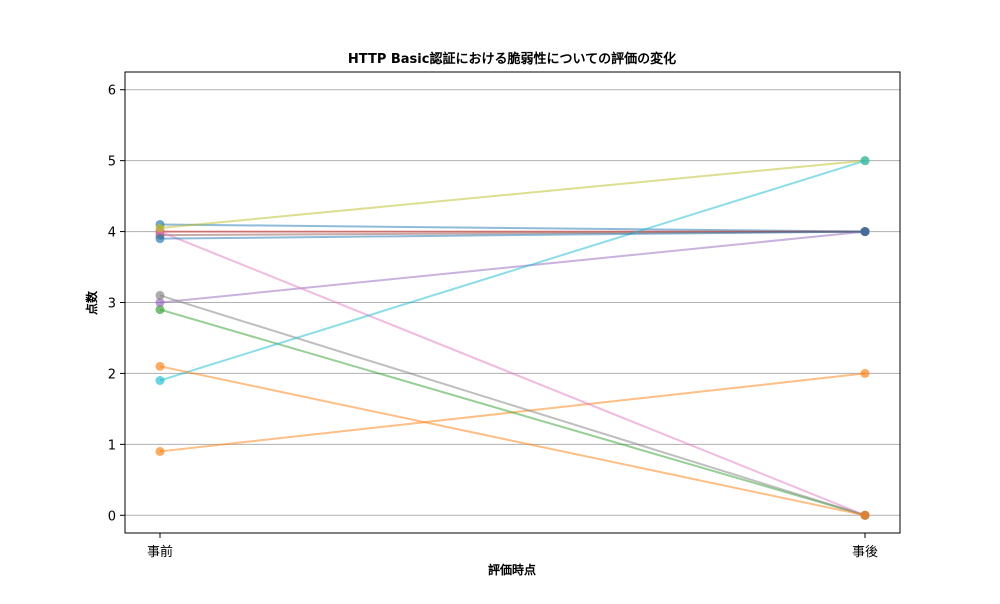 The width and height of the screenshot is (1000, 604). What do you see at coordinates (91, 302) in the screenshot?
I see `y-axis-label: 点数` at bounding box center [91, 302].